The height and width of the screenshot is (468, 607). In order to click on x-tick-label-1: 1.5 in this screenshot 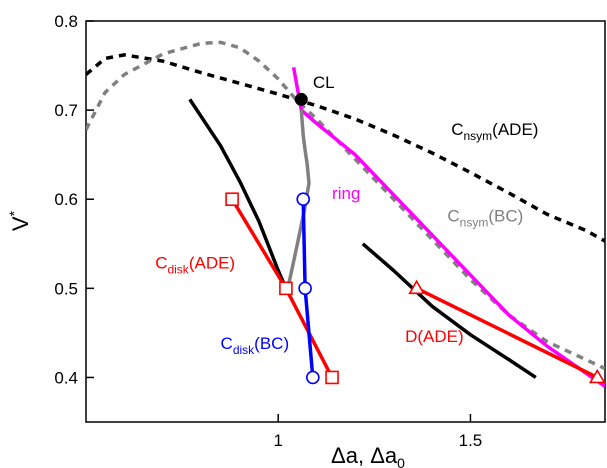, I will do `click(471, 440)`.